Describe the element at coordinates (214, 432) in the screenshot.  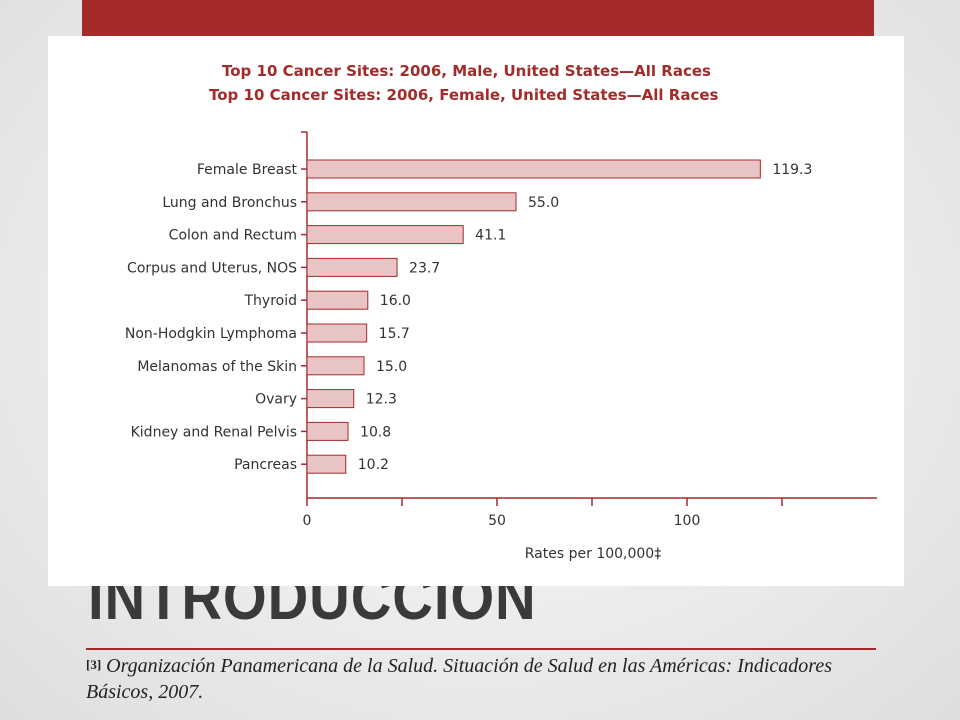
I see `category-label: Kidney and Renal Pelvis` at that location.